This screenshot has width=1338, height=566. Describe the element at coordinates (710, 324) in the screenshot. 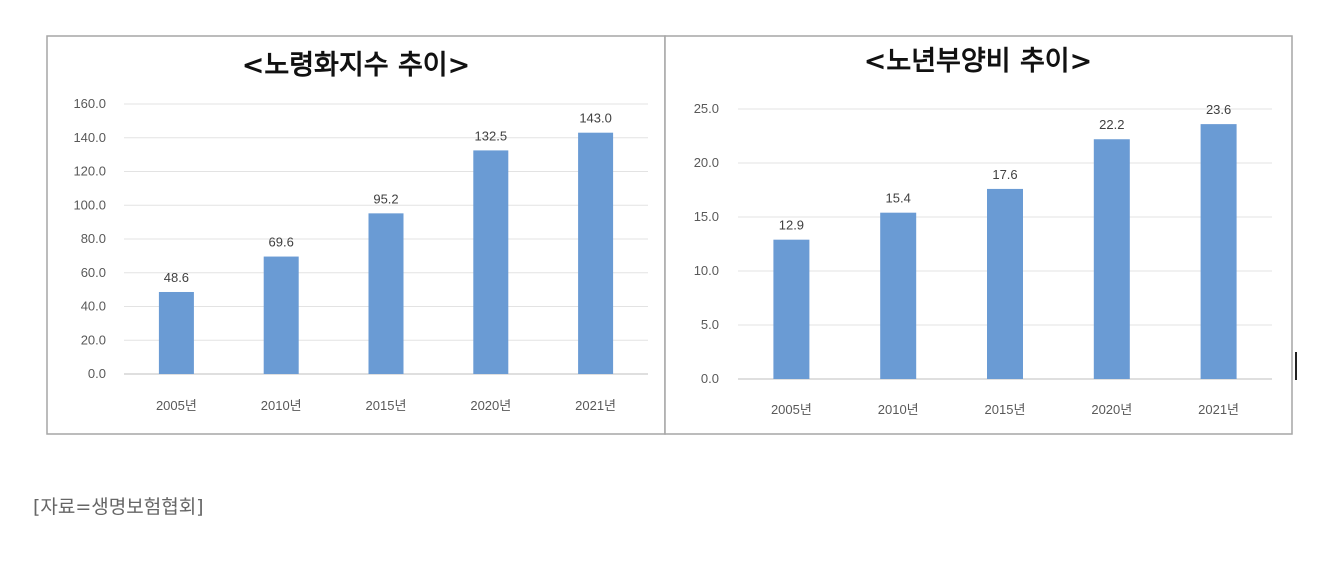

I see `y-tick-label: 5.0` at that location.